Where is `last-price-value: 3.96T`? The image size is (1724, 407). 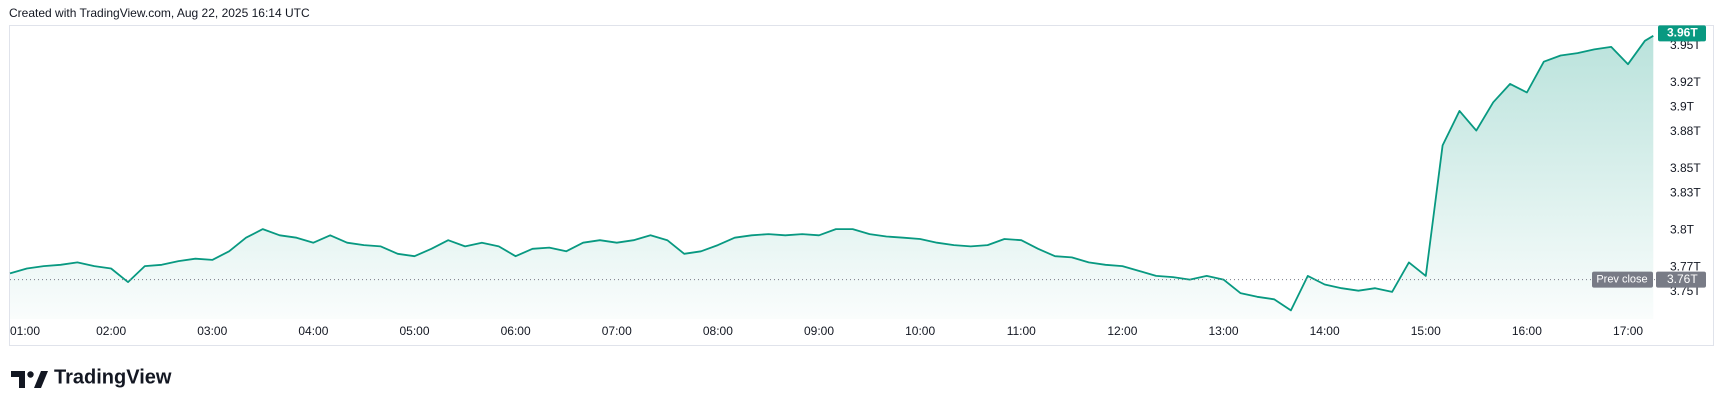 last-price-value: 3.96T is located at coordinates (1682, 33).